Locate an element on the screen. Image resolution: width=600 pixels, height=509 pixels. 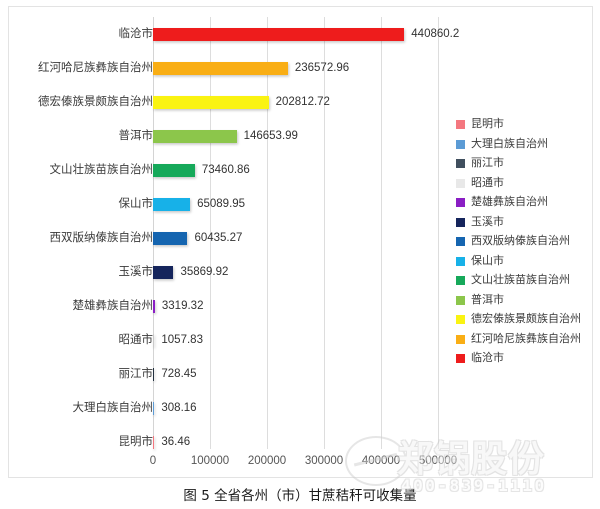
legend-item: 昆明市 is located at coordinates (526, 125).